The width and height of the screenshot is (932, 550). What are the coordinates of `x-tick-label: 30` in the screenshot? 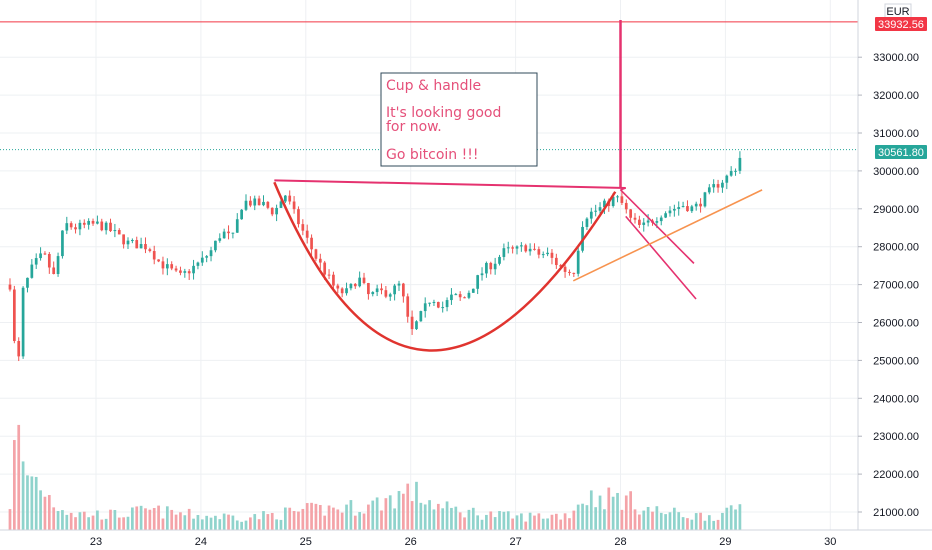 It's located at (830, 542).